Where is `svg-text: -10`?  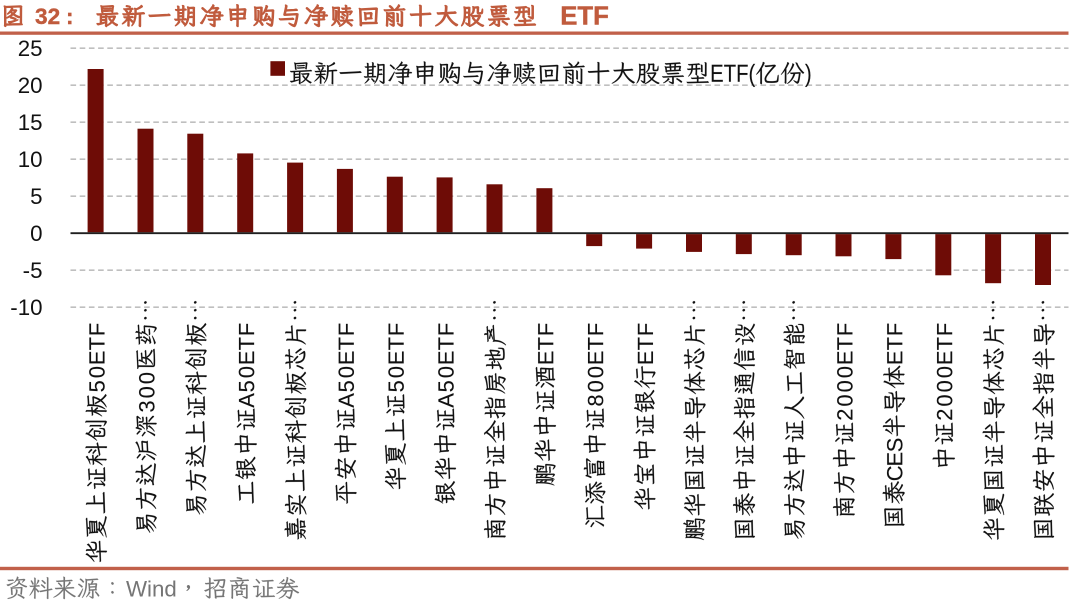
svg-text: -10 is located at coordinates (26, 307).